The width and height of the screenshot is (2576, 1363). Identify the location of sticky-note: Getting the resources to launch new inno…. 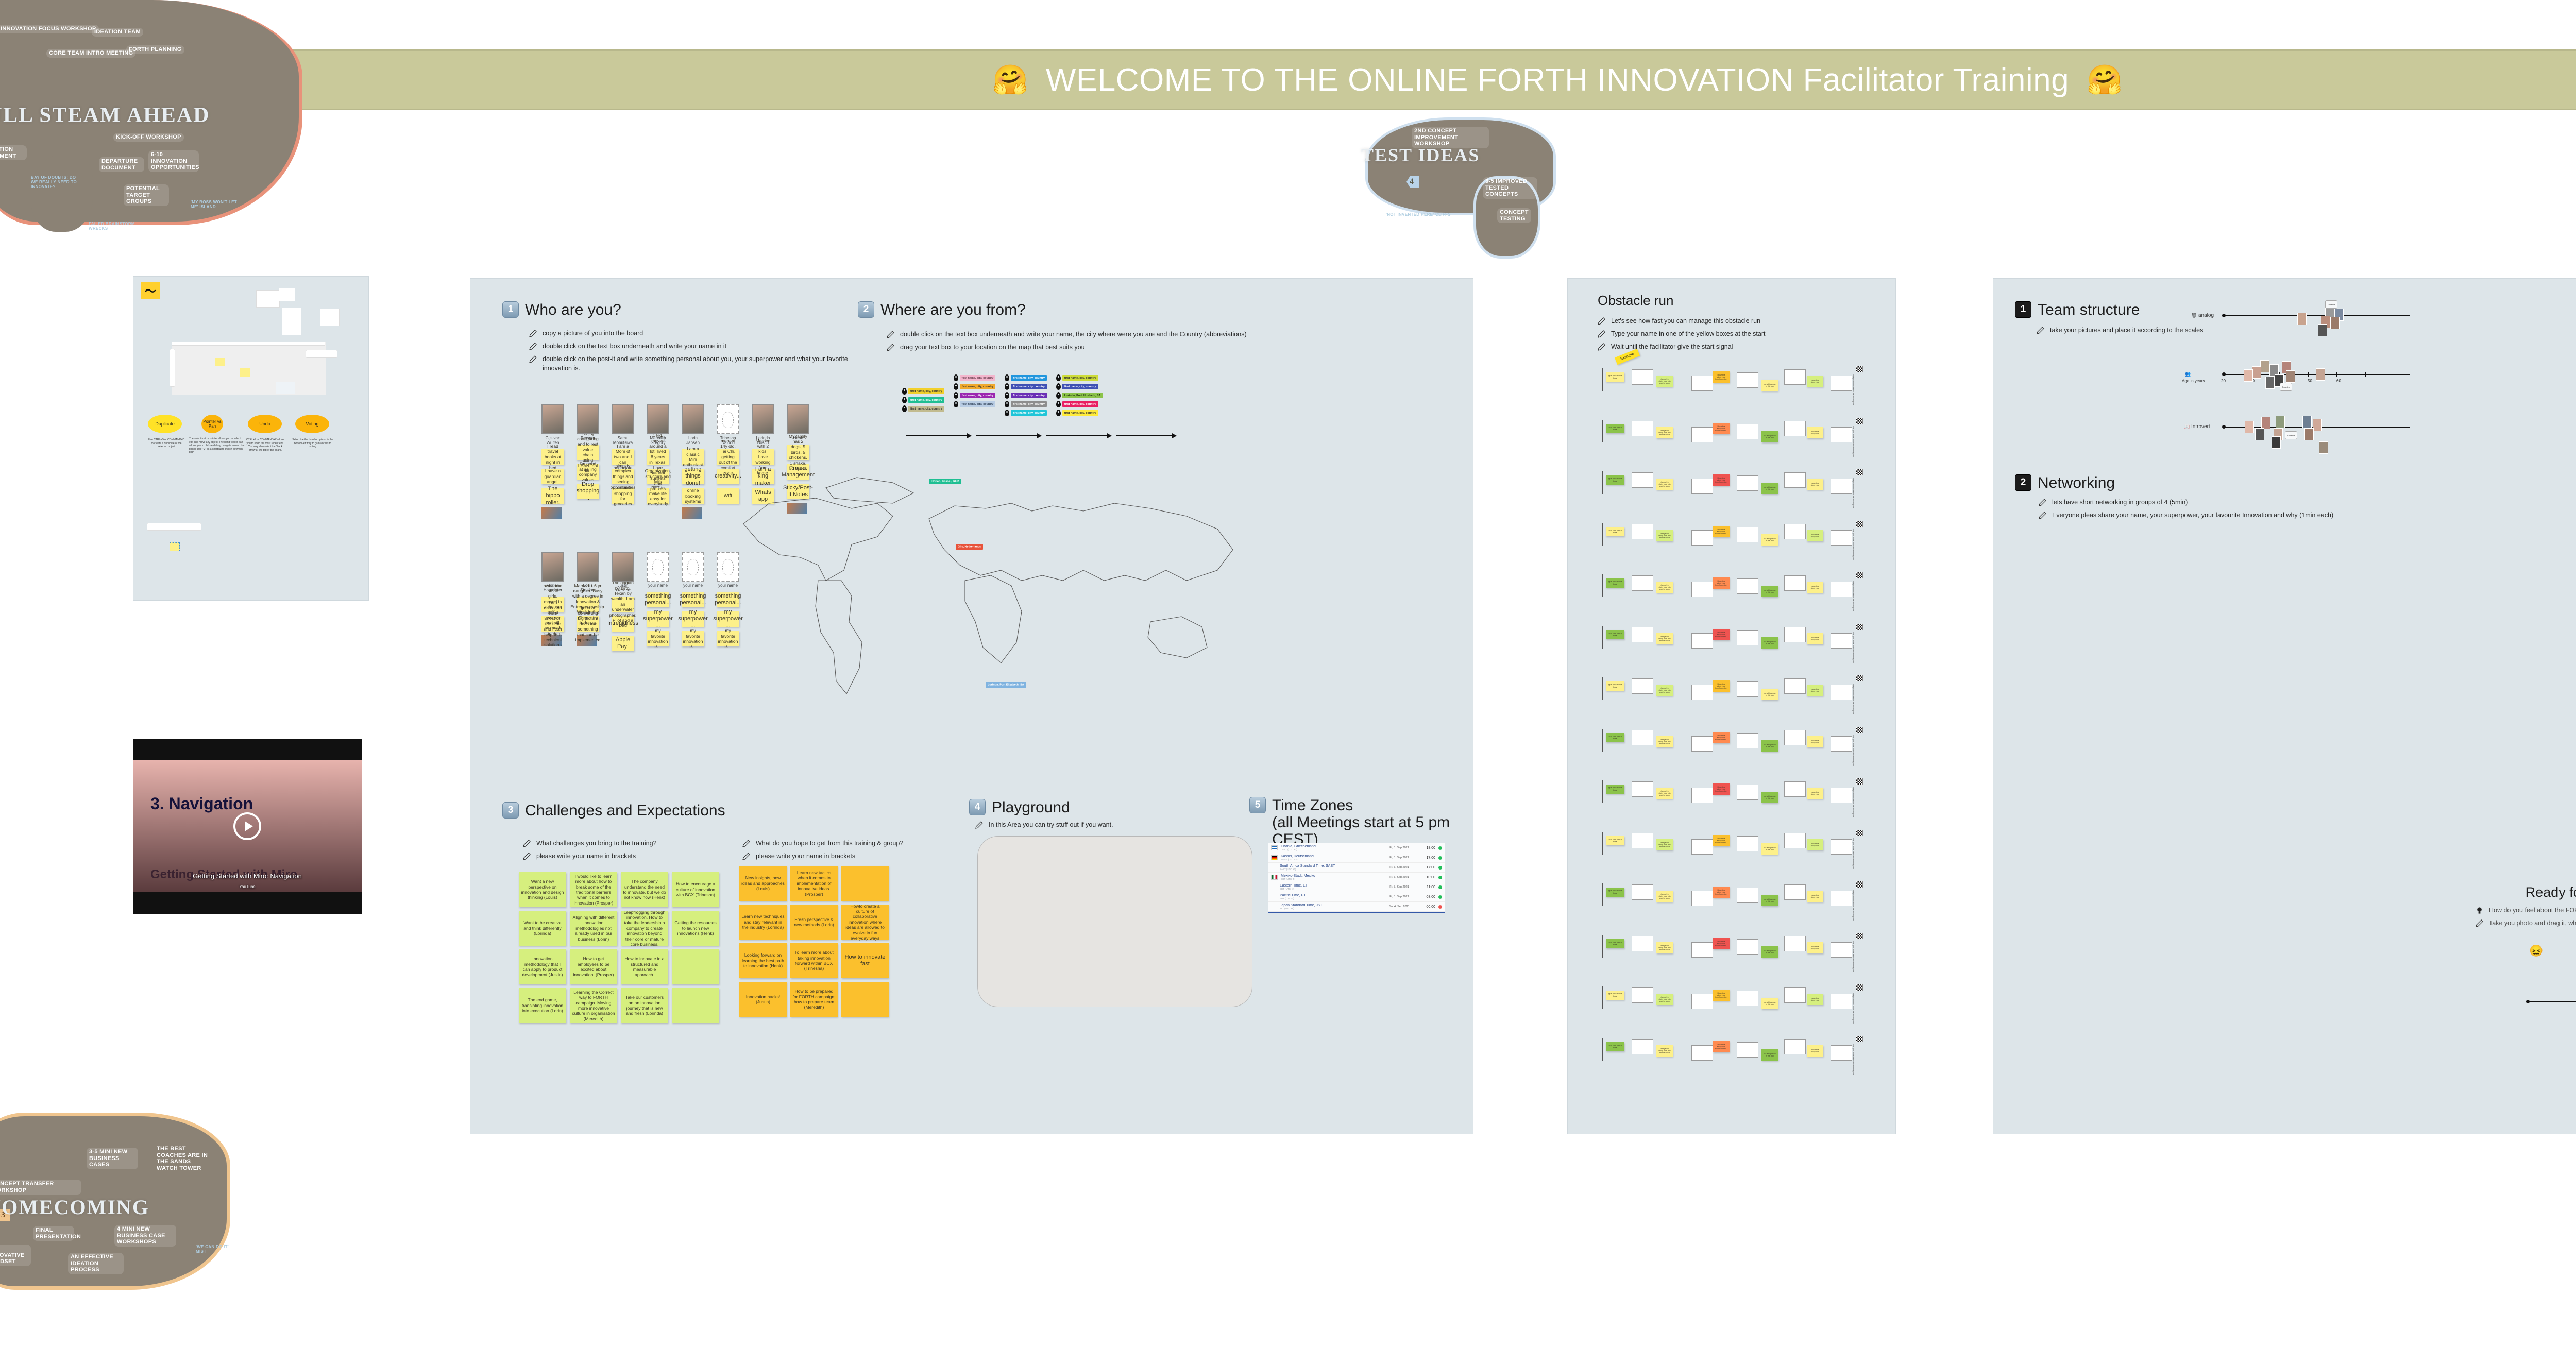
(695, 928).